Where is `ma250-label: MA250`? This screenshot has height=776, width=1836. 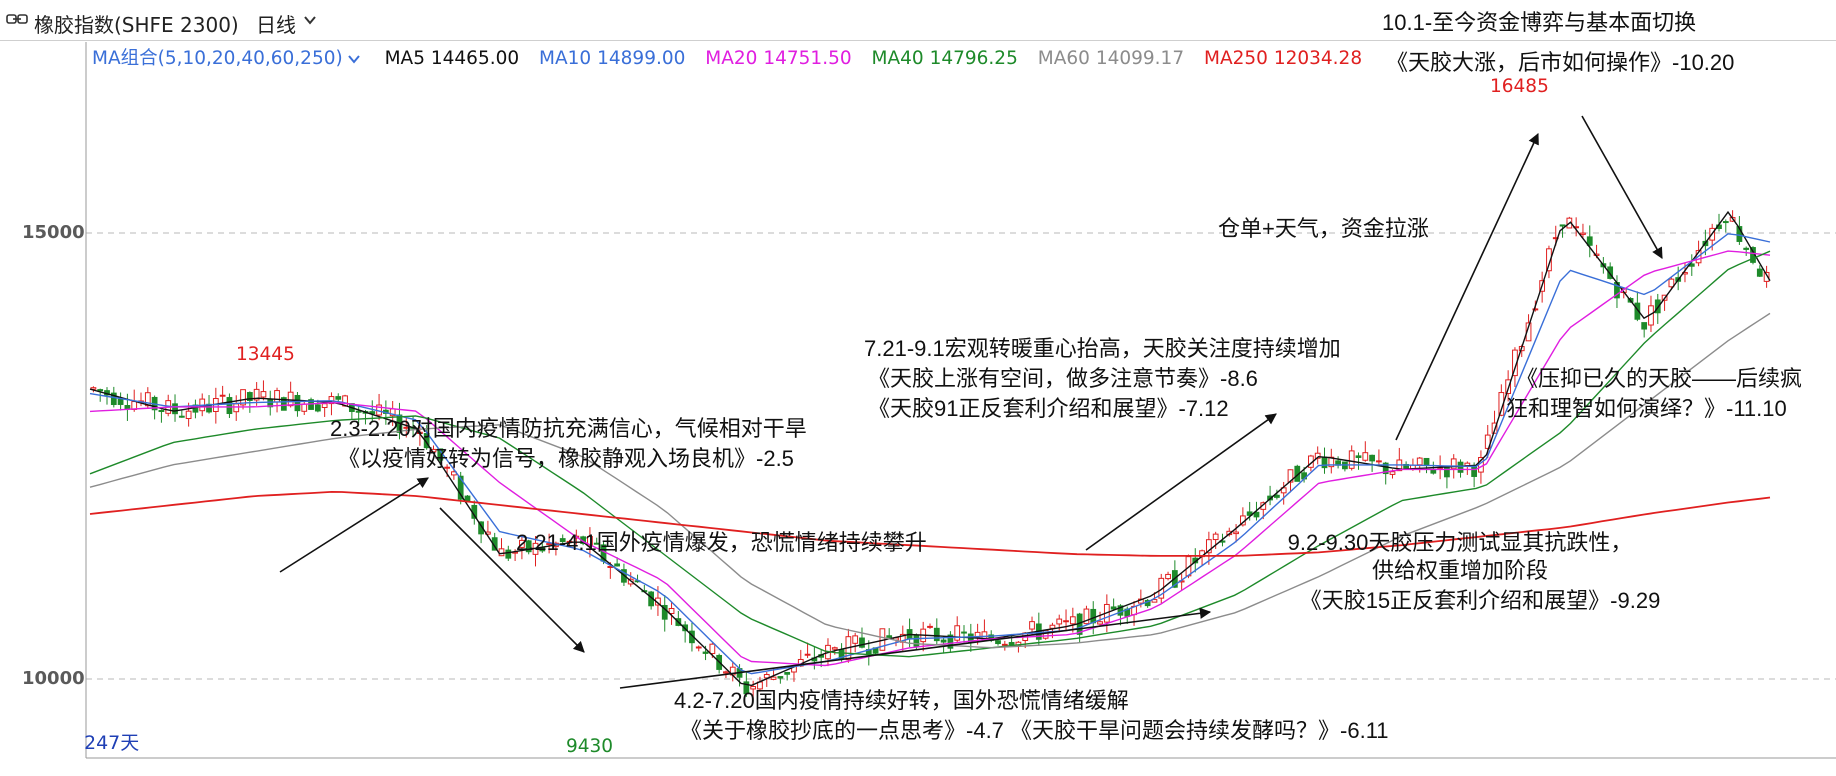
ma250-label: MA250 is located at coordinates (1235, 58).